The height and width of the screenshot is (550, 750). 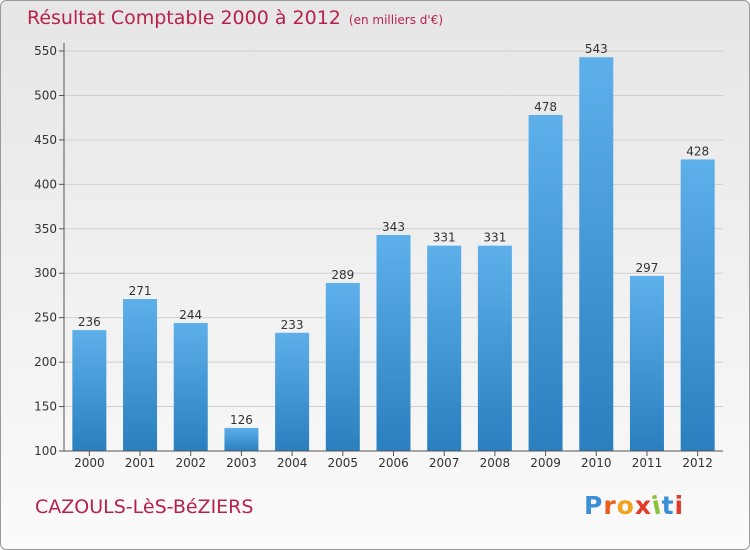 What do you see at coordinates (545, 283) in the screenshot?
I see `bar-2009` at bounding box center [545, 283].